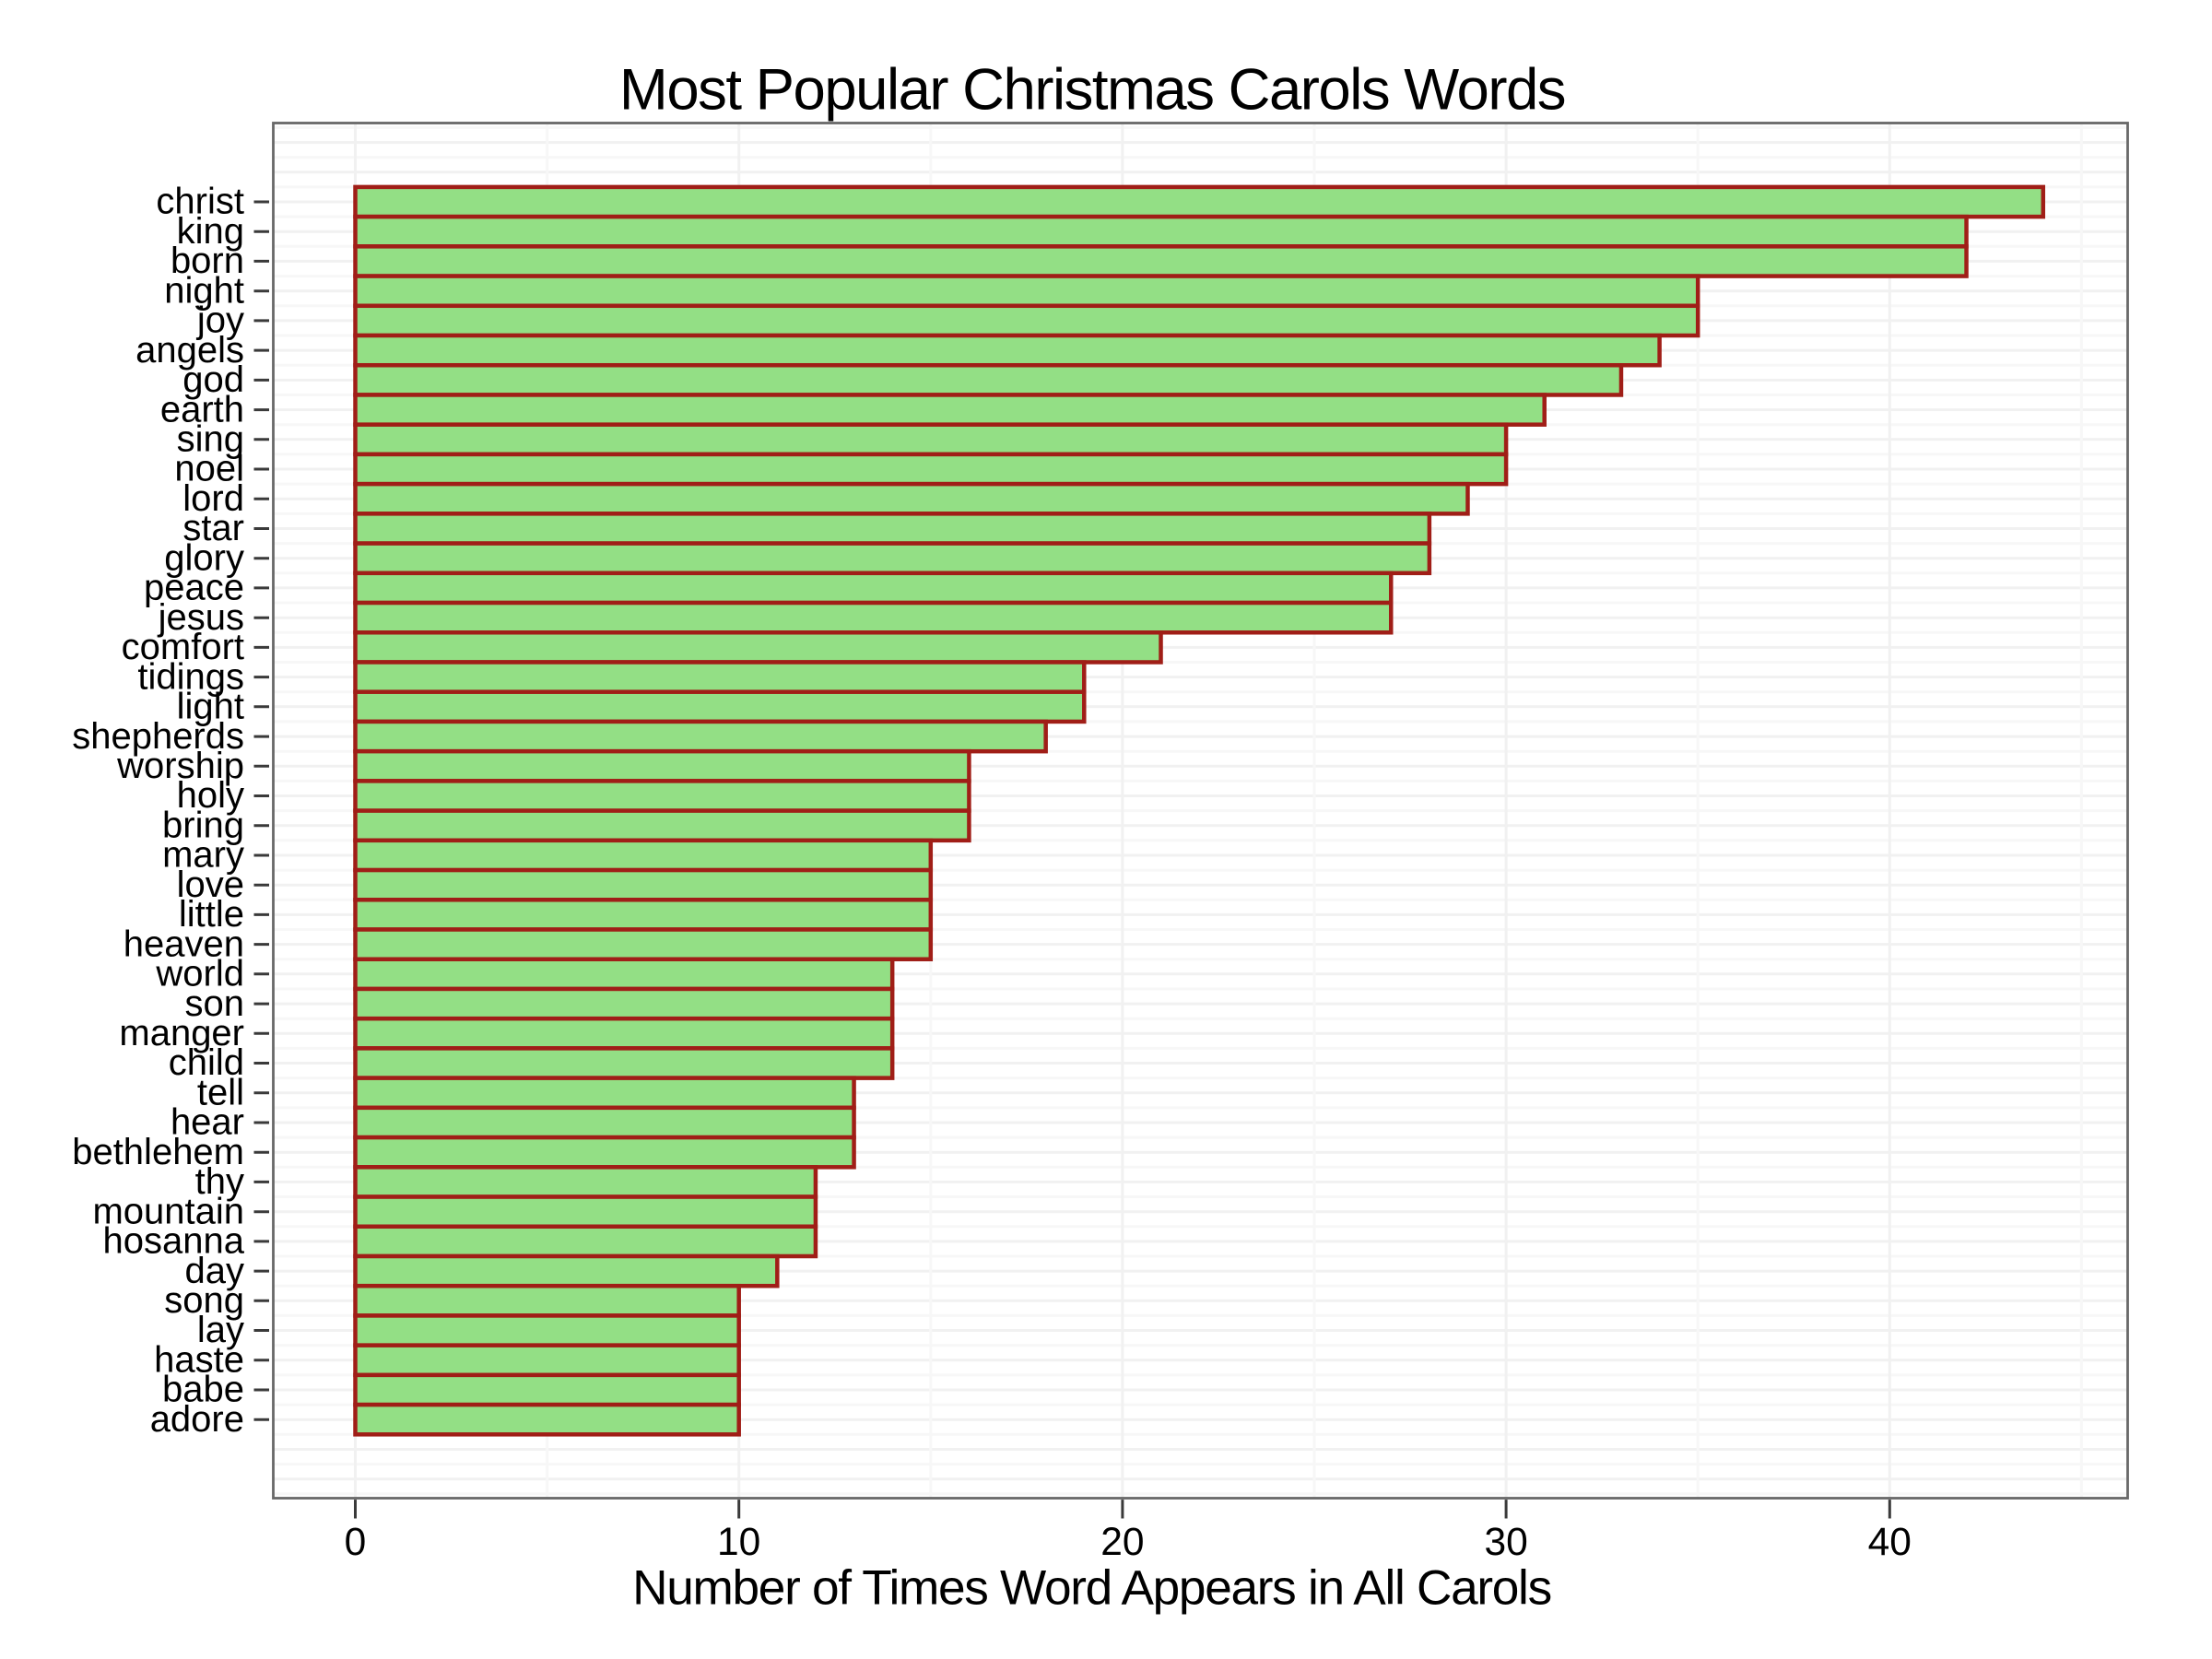 This screenshot has height=1659, width=2212. I want to click on svg-text: night, so click(204, 290).